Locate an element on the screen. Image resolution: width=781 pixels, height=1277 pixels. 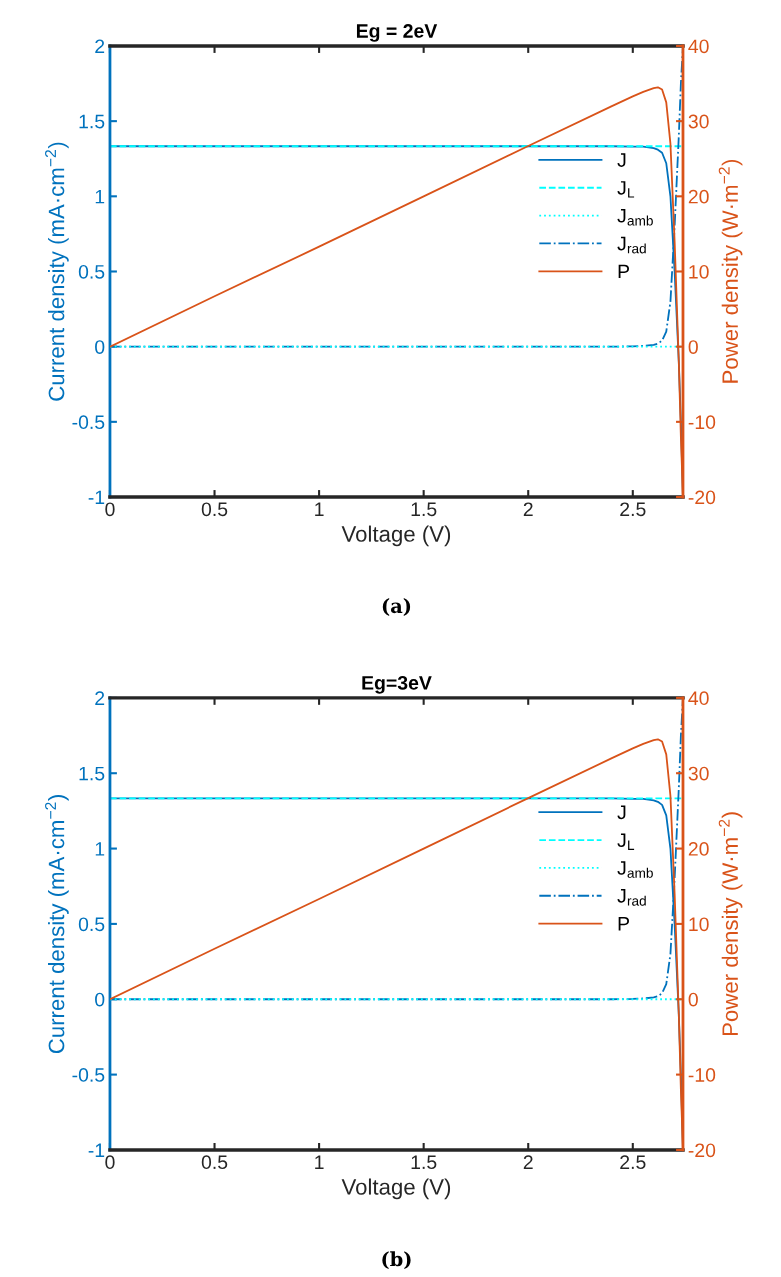
text: (b) is located at coordinates (396, 1260).